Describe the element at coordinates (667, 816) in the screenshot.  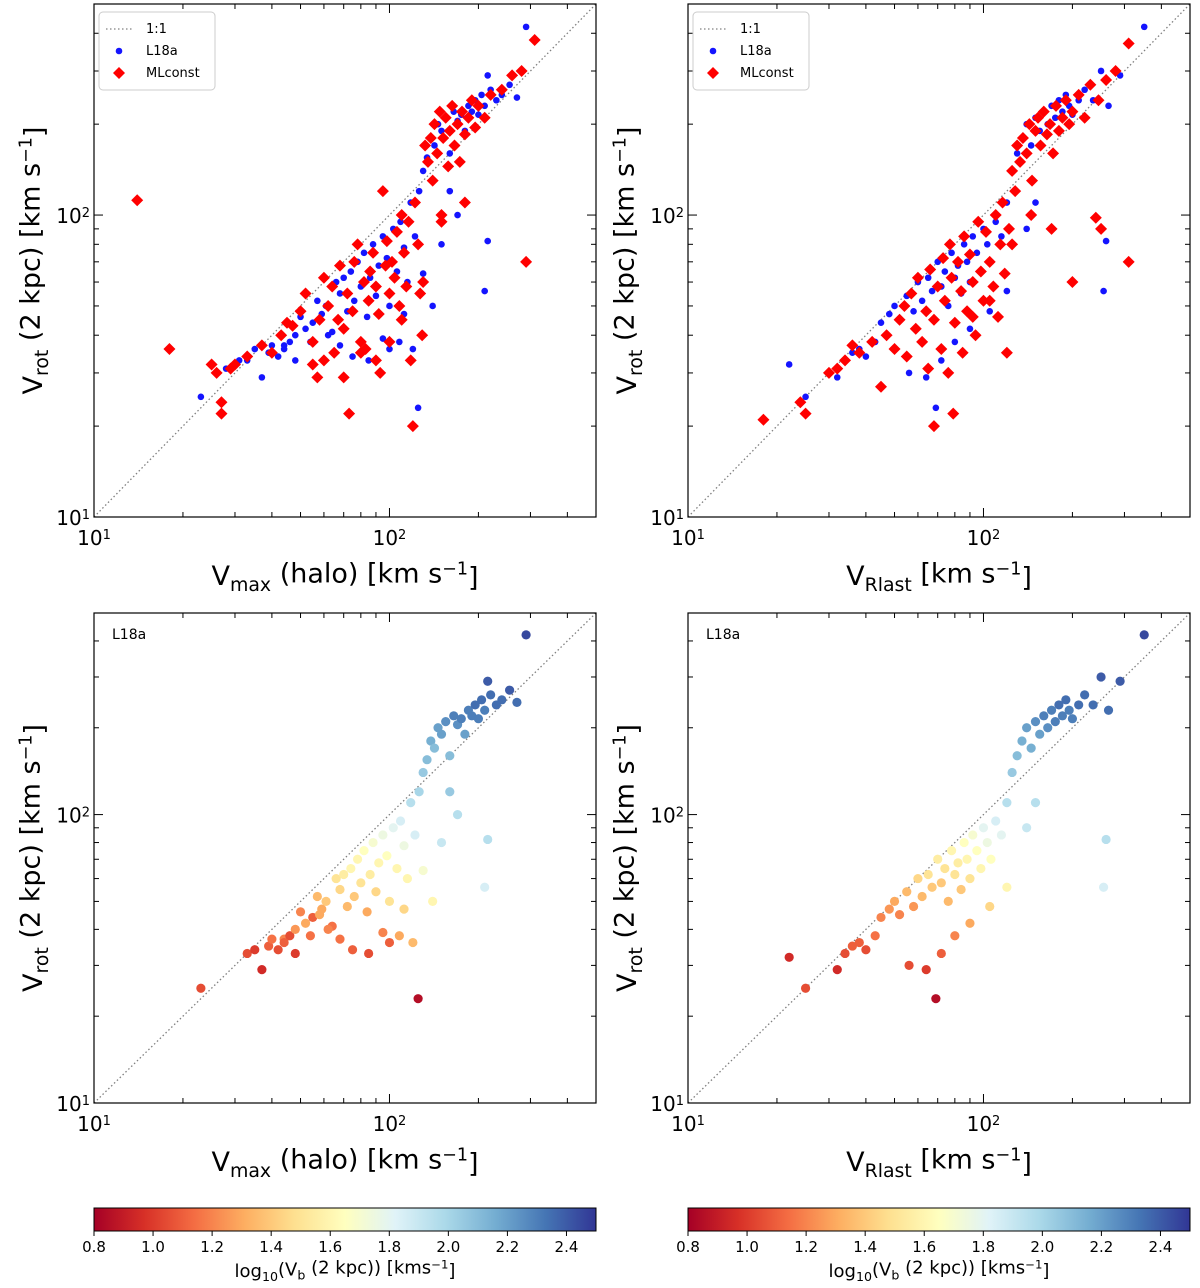
I see `y-tick-label: 102` at that location.